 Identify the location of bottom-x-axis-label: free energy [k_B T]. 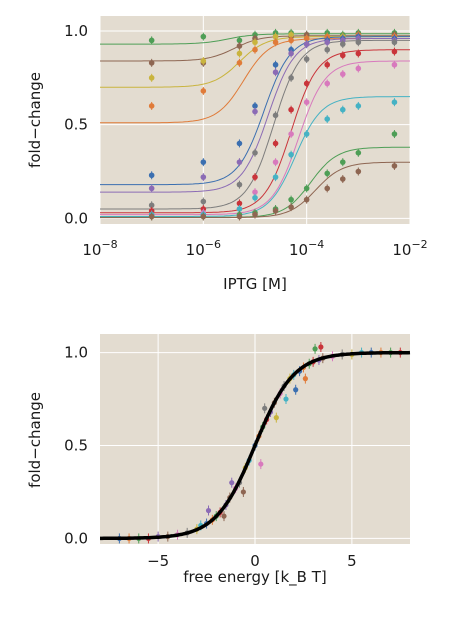
(255, 577).